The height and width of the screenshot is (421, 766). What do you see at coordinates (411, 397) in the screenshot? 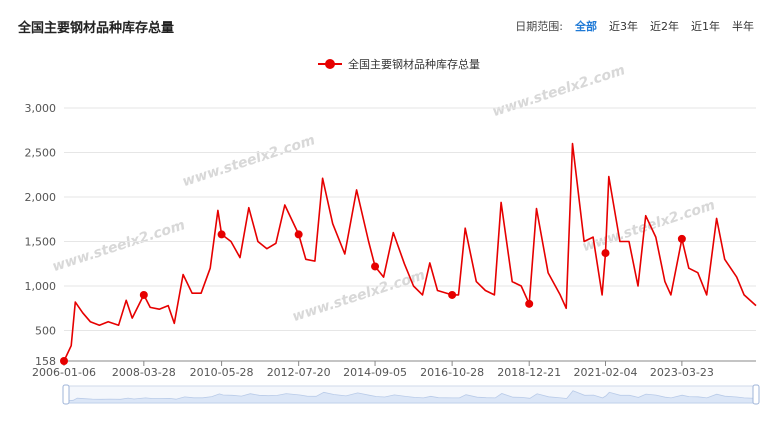
I see `zoom-slider-preview` at bounding box center [411, 397].